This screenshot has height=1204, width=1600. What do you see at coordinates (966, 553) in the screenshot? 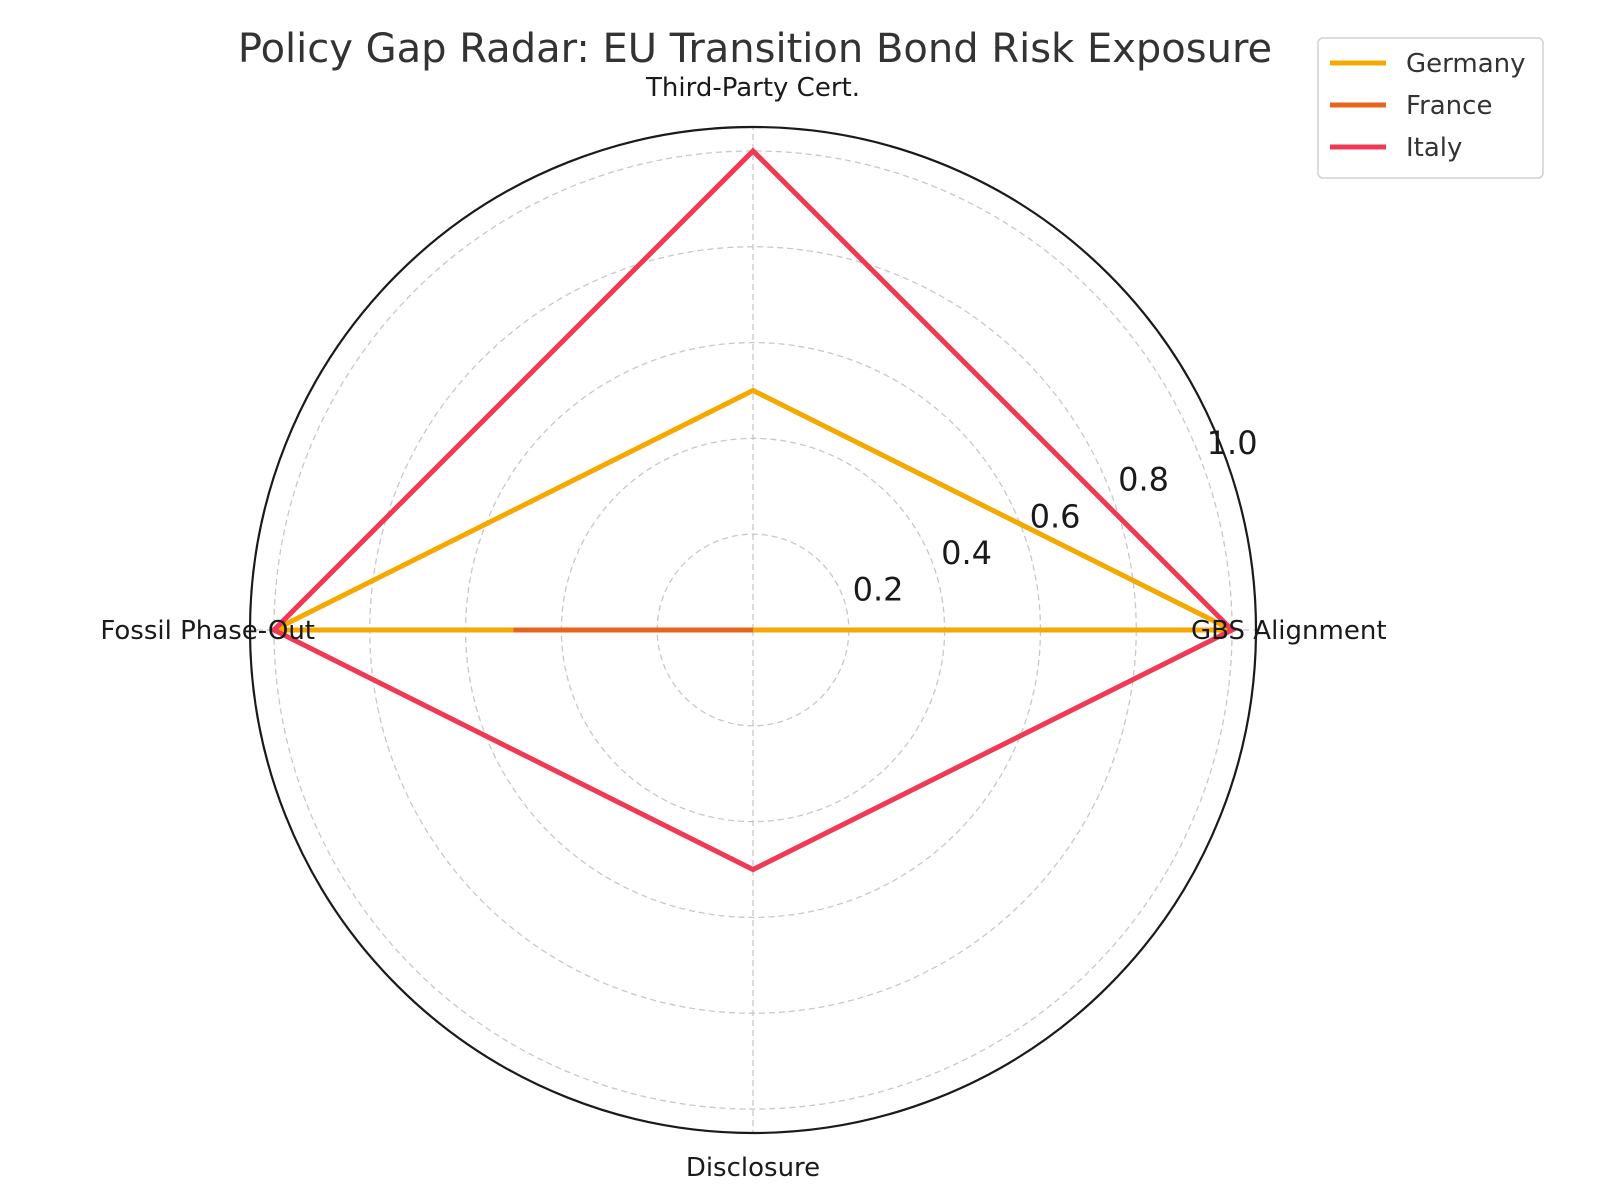
I see `radial-tick-label-2: 0.4` at bounding box center [966, 553].